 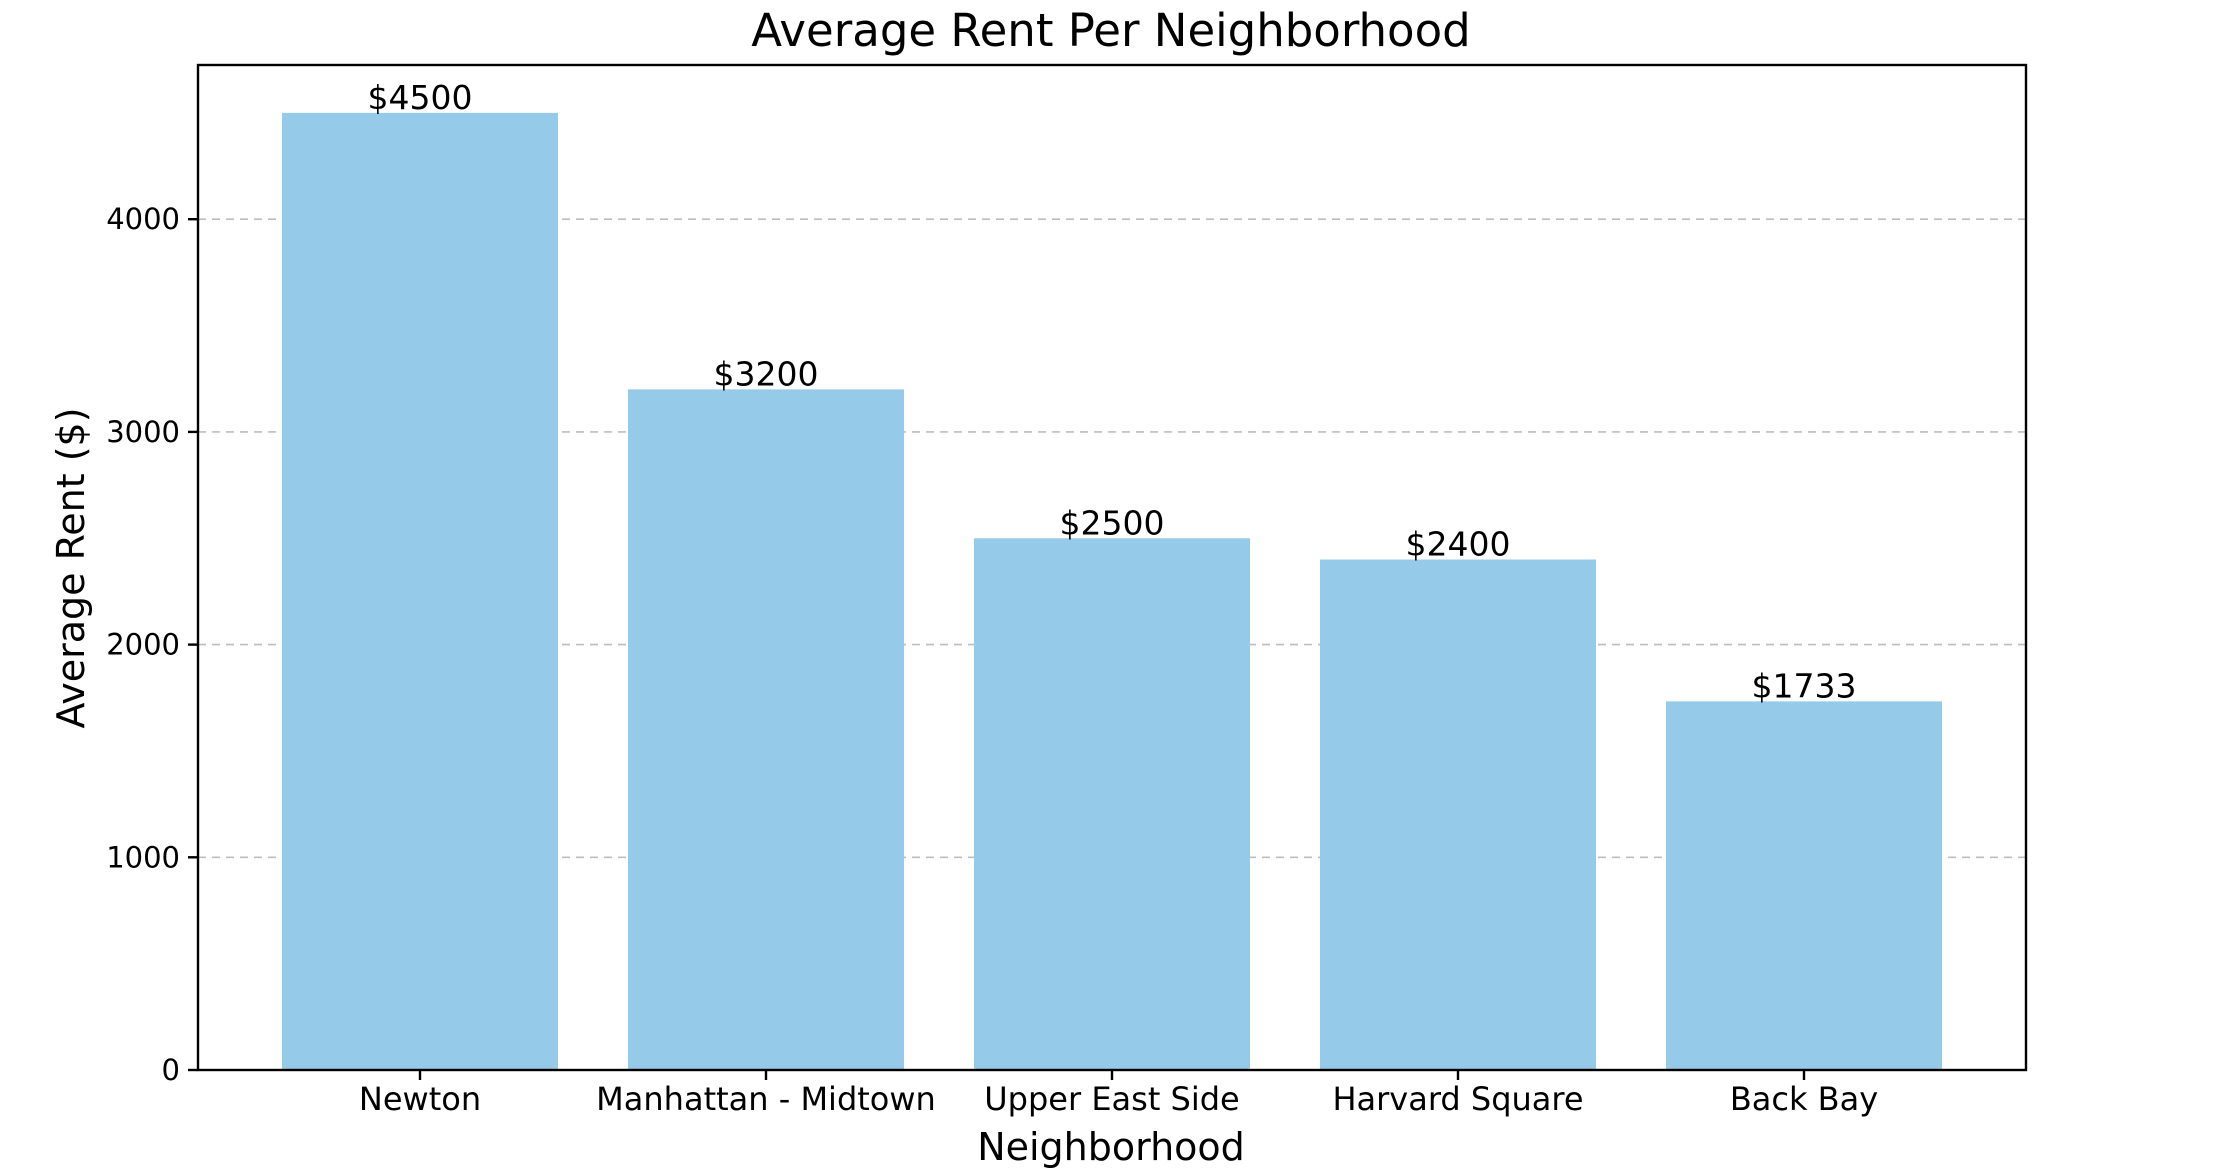 What do you see at coordinates (1458, 544) in the screenshot?
I see `bar-value-label: $2400` at bounding box center [1458, 544].